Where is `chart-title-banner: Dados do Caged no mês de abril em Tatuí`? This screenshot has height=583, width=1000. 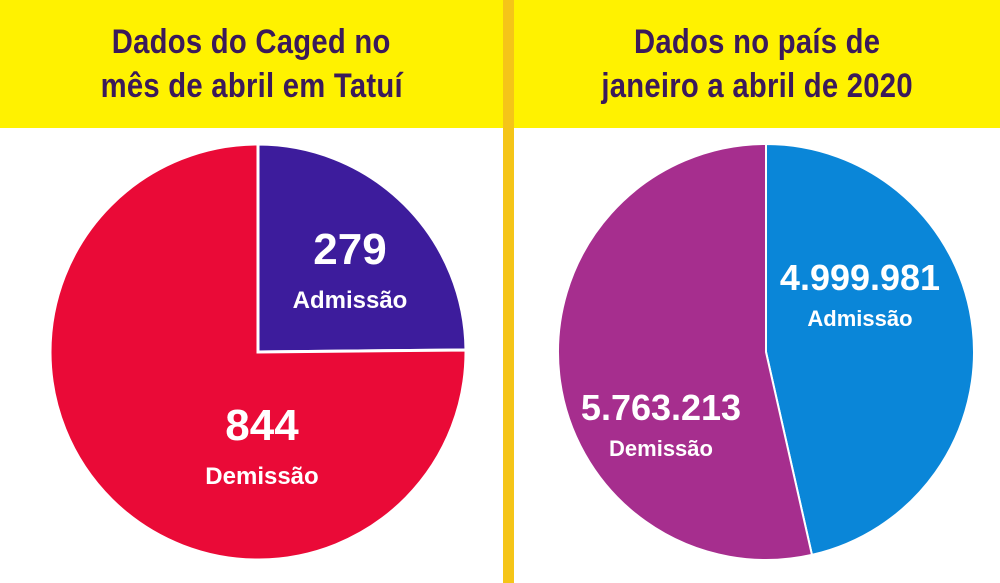
chart-title-banner: Dados do Caged no mês de abril em Tatuí is located at coordinates (251, 64).